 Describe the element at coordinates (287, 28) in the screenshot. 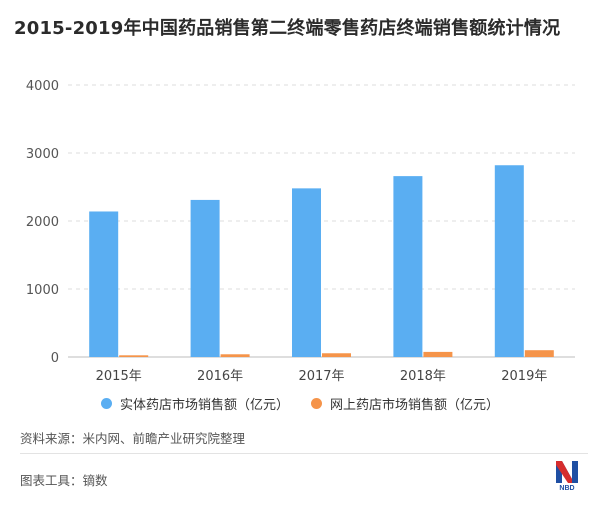

I see `chart-title: 2015-2019年中国药品销售第二终端零售药店终端销售额统计情况` at that location.